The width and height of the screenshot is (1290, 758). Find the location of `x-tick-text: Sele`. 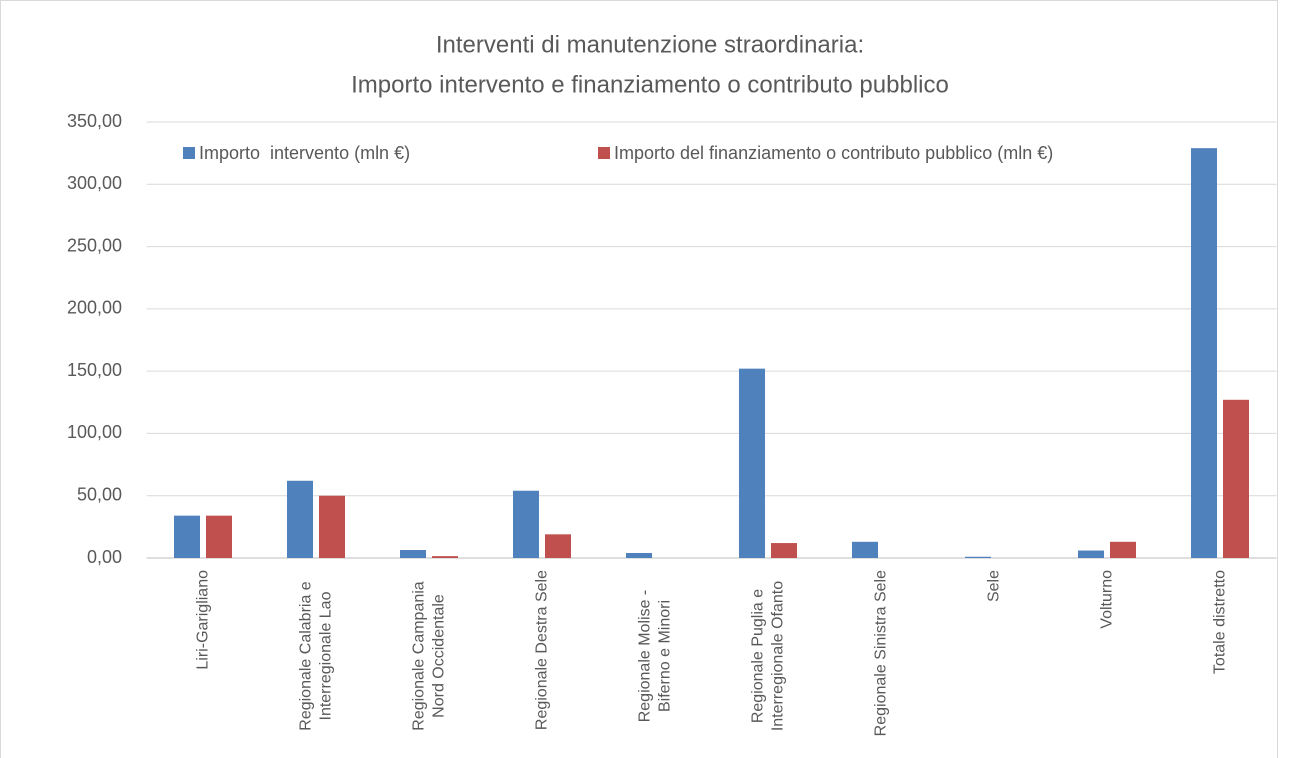

x-tick-text: Sele is located at coordinates (994, 586).